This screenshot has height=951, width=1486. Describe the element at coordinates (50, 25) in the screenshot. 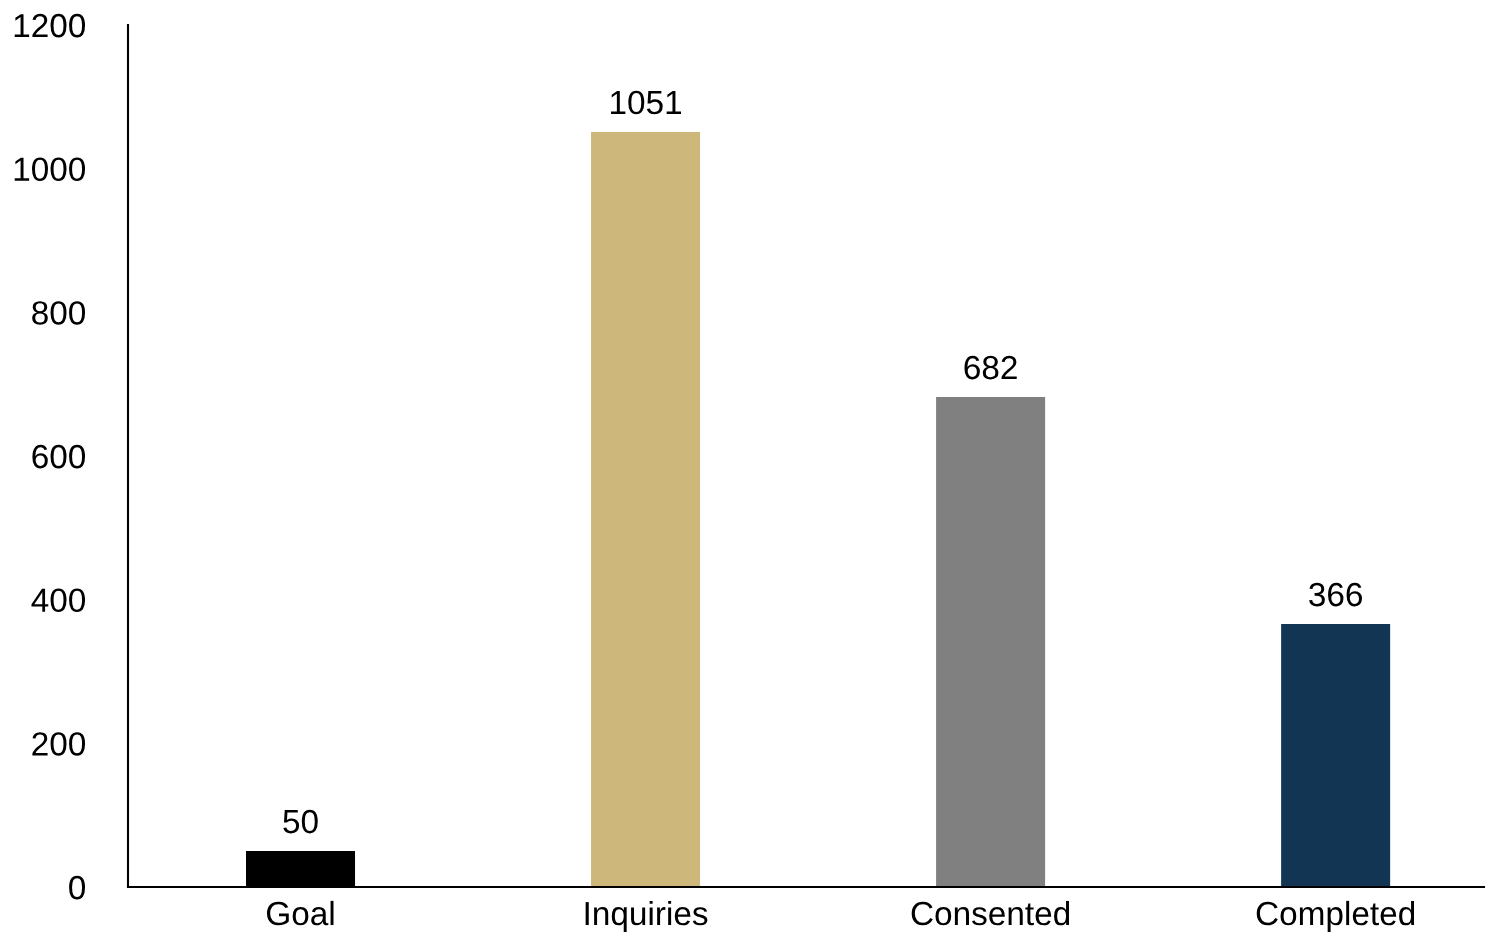

I see `y-tick-label: 1200` at that location.